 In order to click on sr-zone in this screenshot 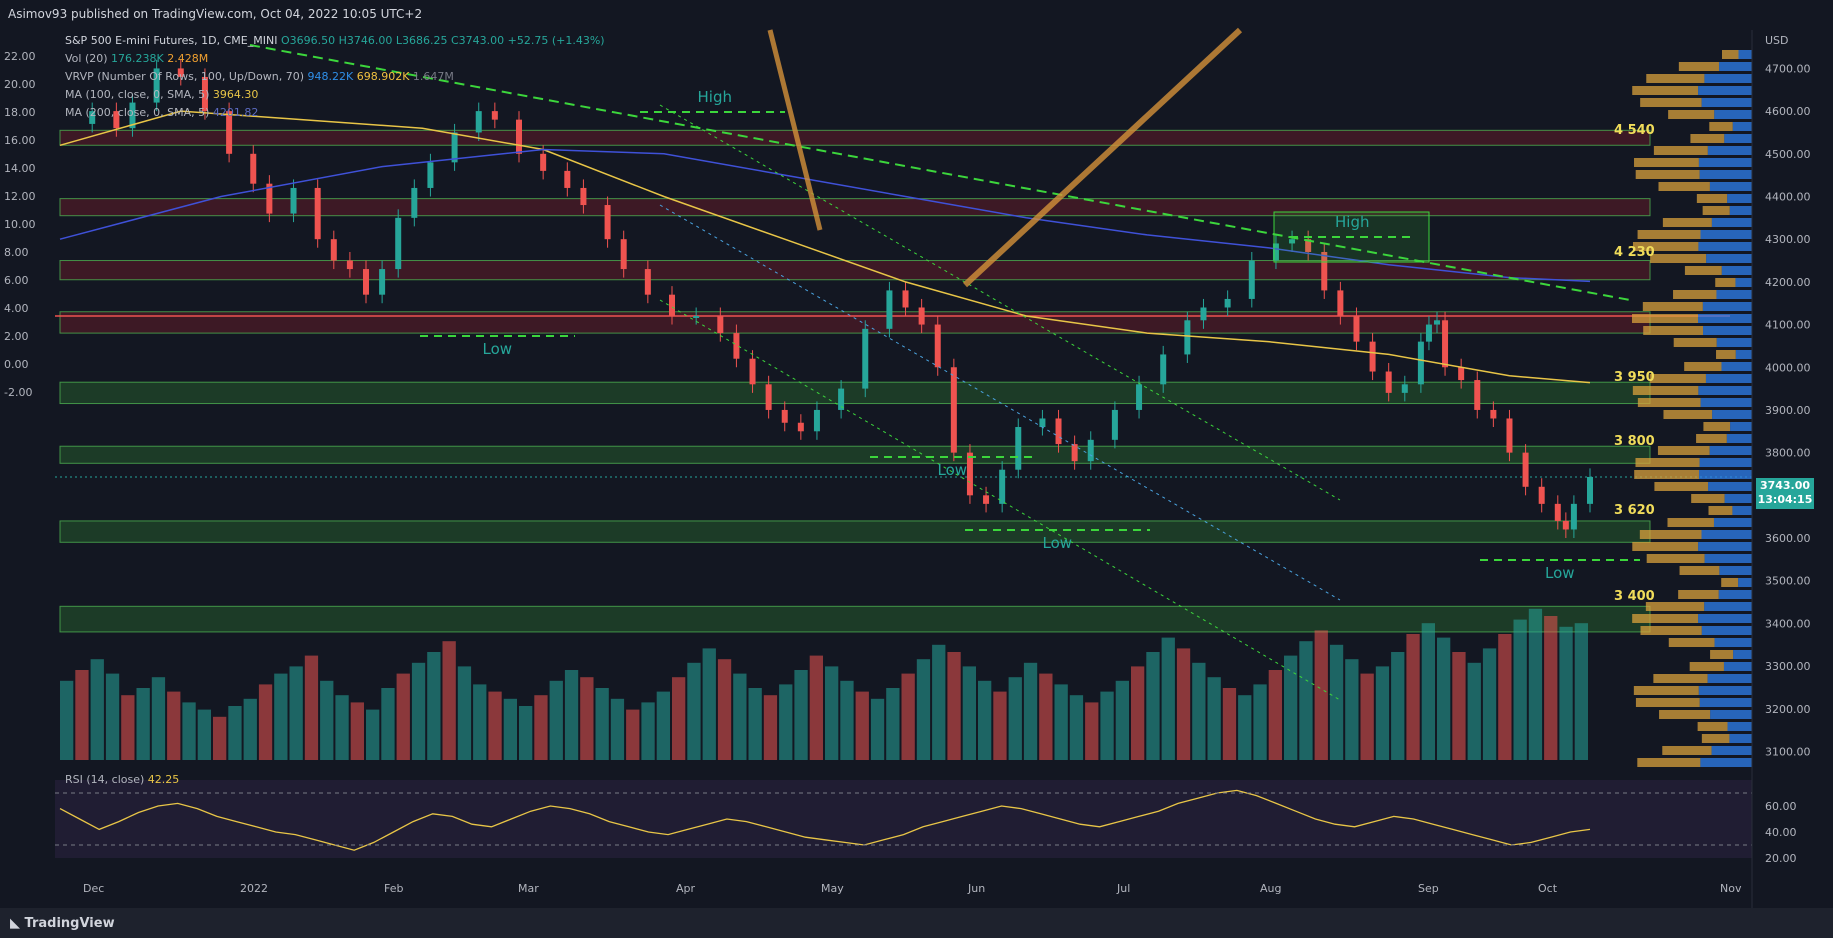, I will do `click(855, 393)`.